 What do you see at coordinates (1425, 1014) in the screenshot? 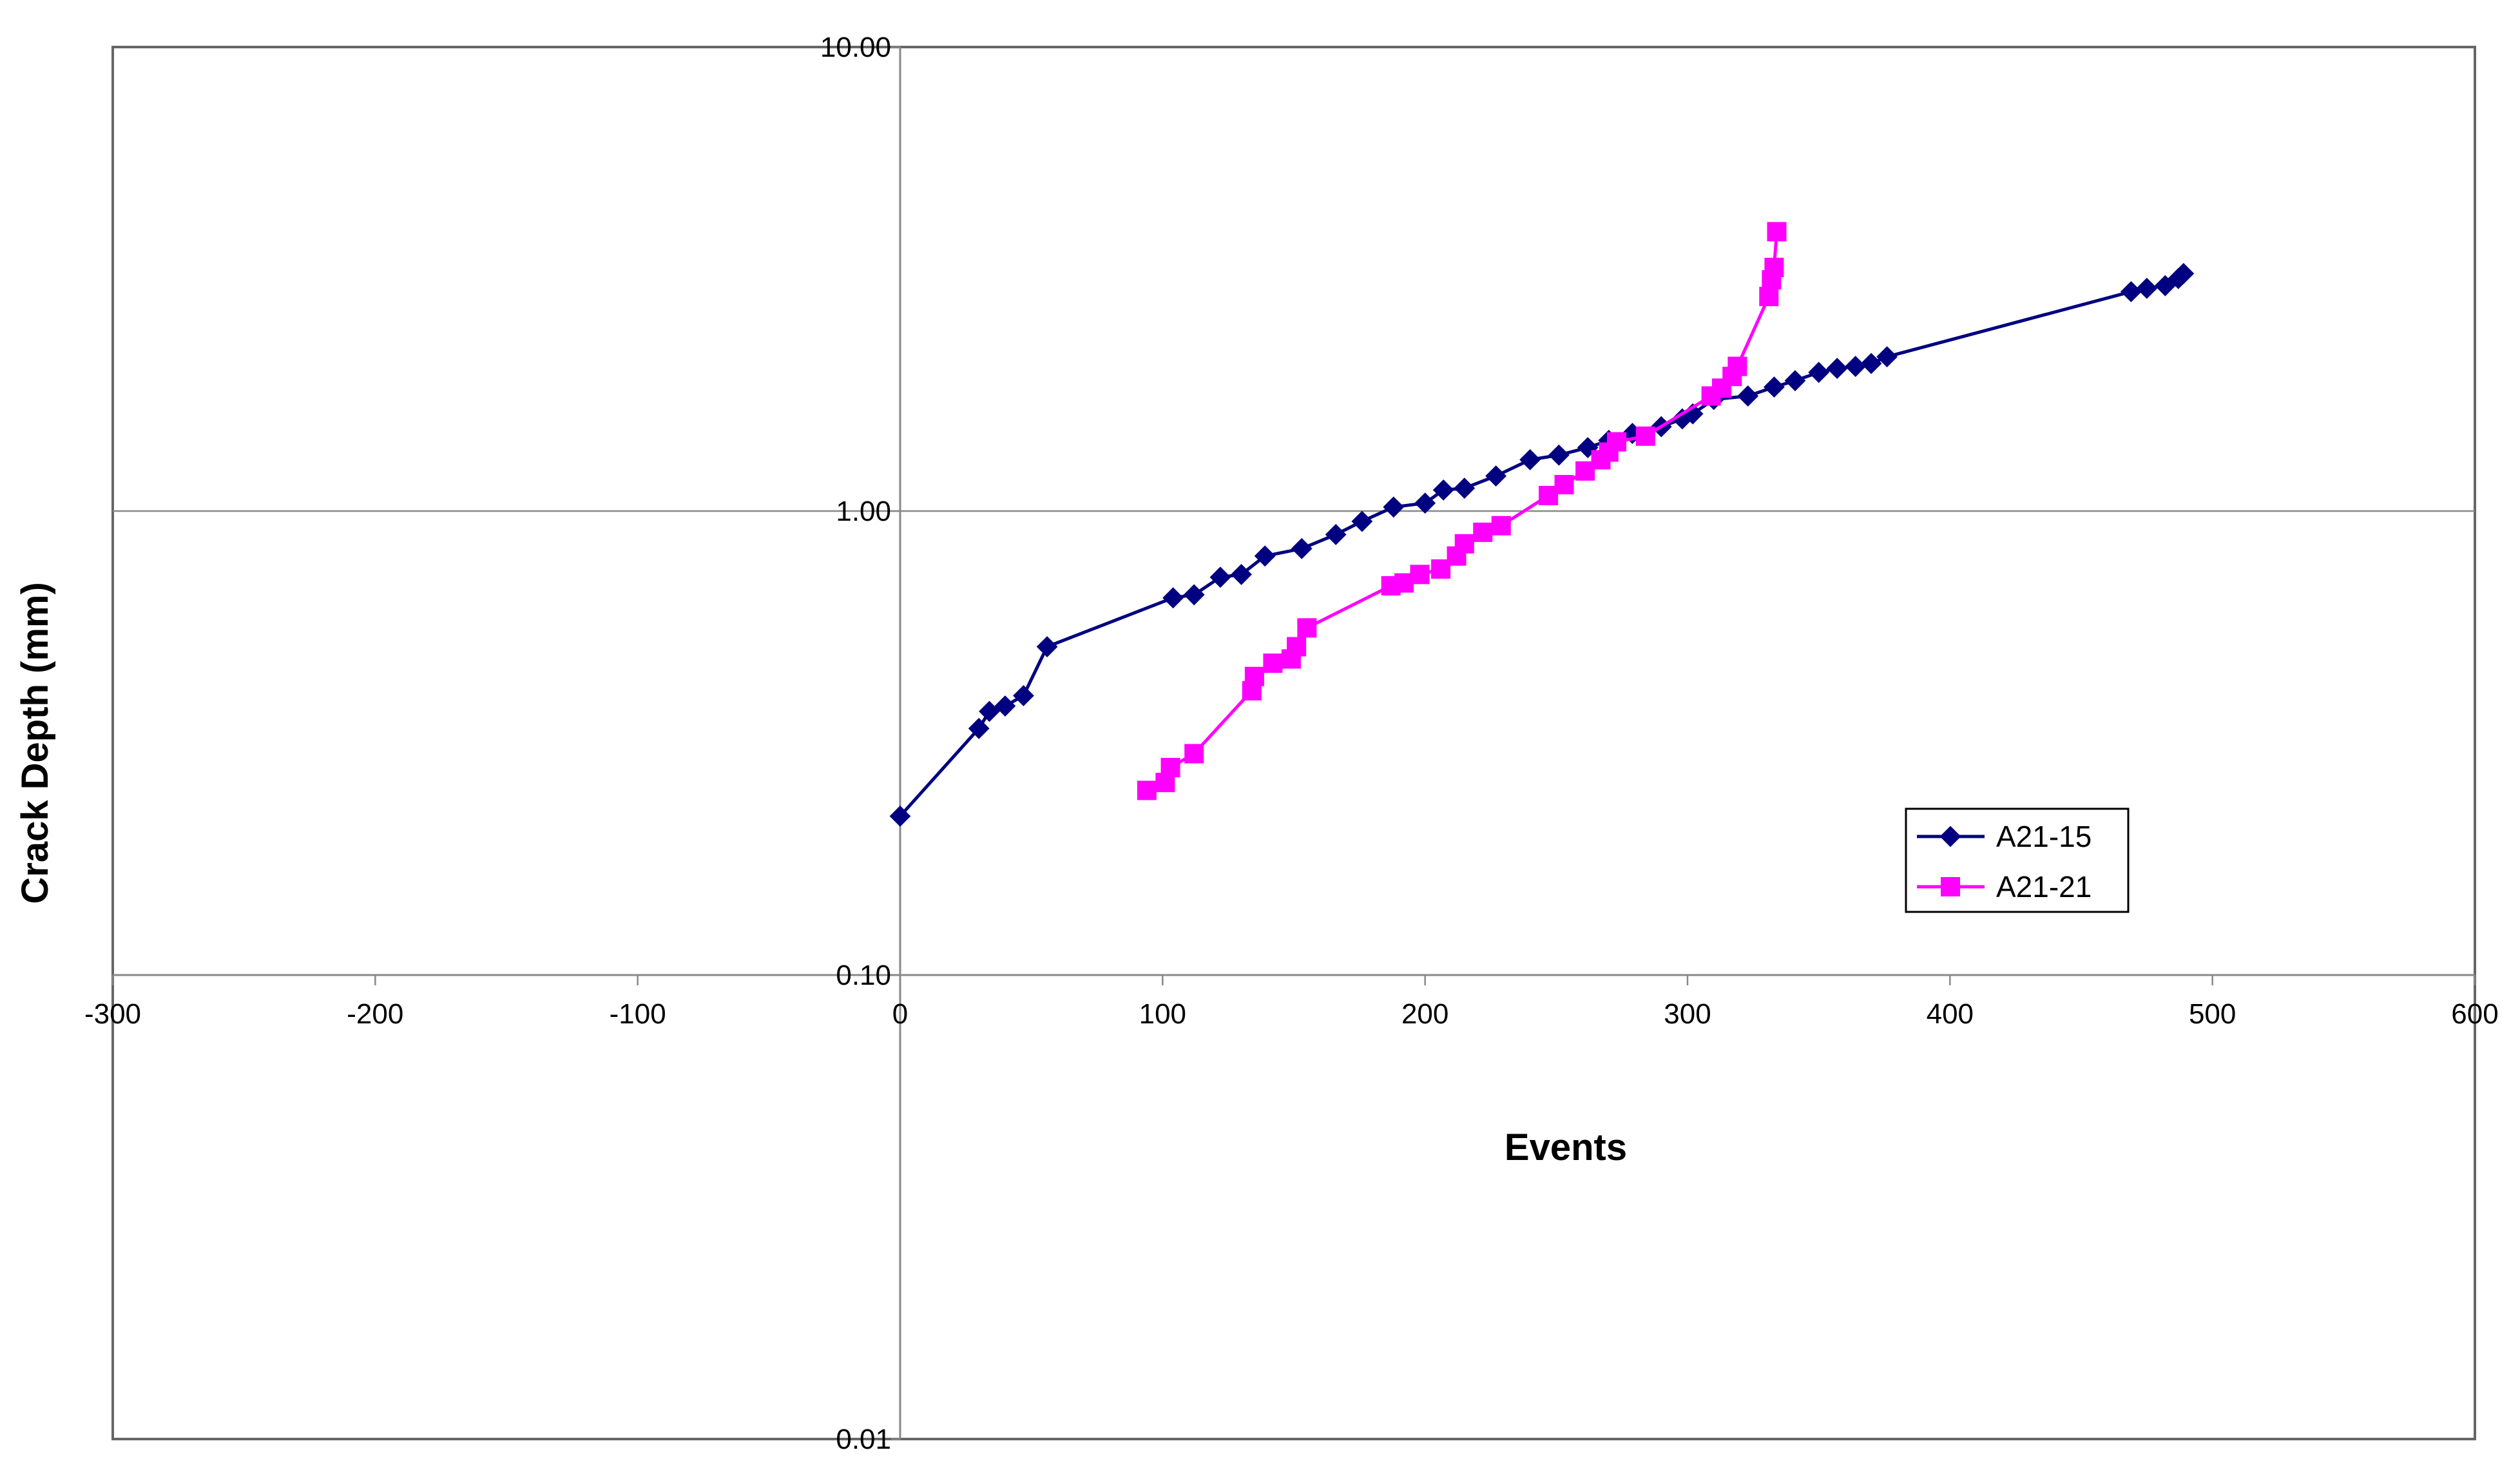
I see `x-tick-label: 200` at bounding box center [1425, 1014].